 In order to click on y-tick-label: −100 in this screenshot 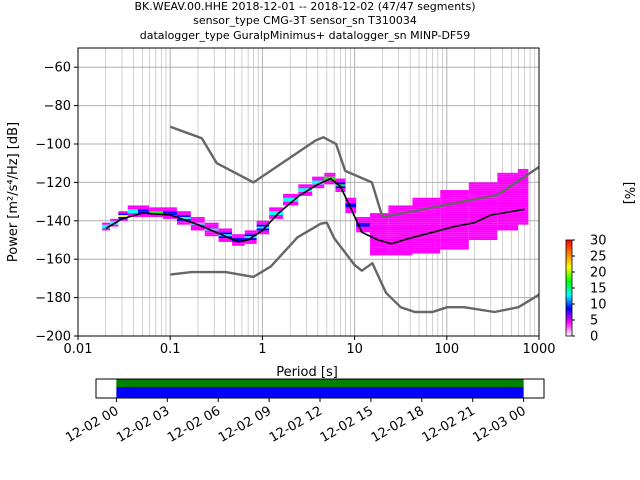, I will do `click(53, 145)`.